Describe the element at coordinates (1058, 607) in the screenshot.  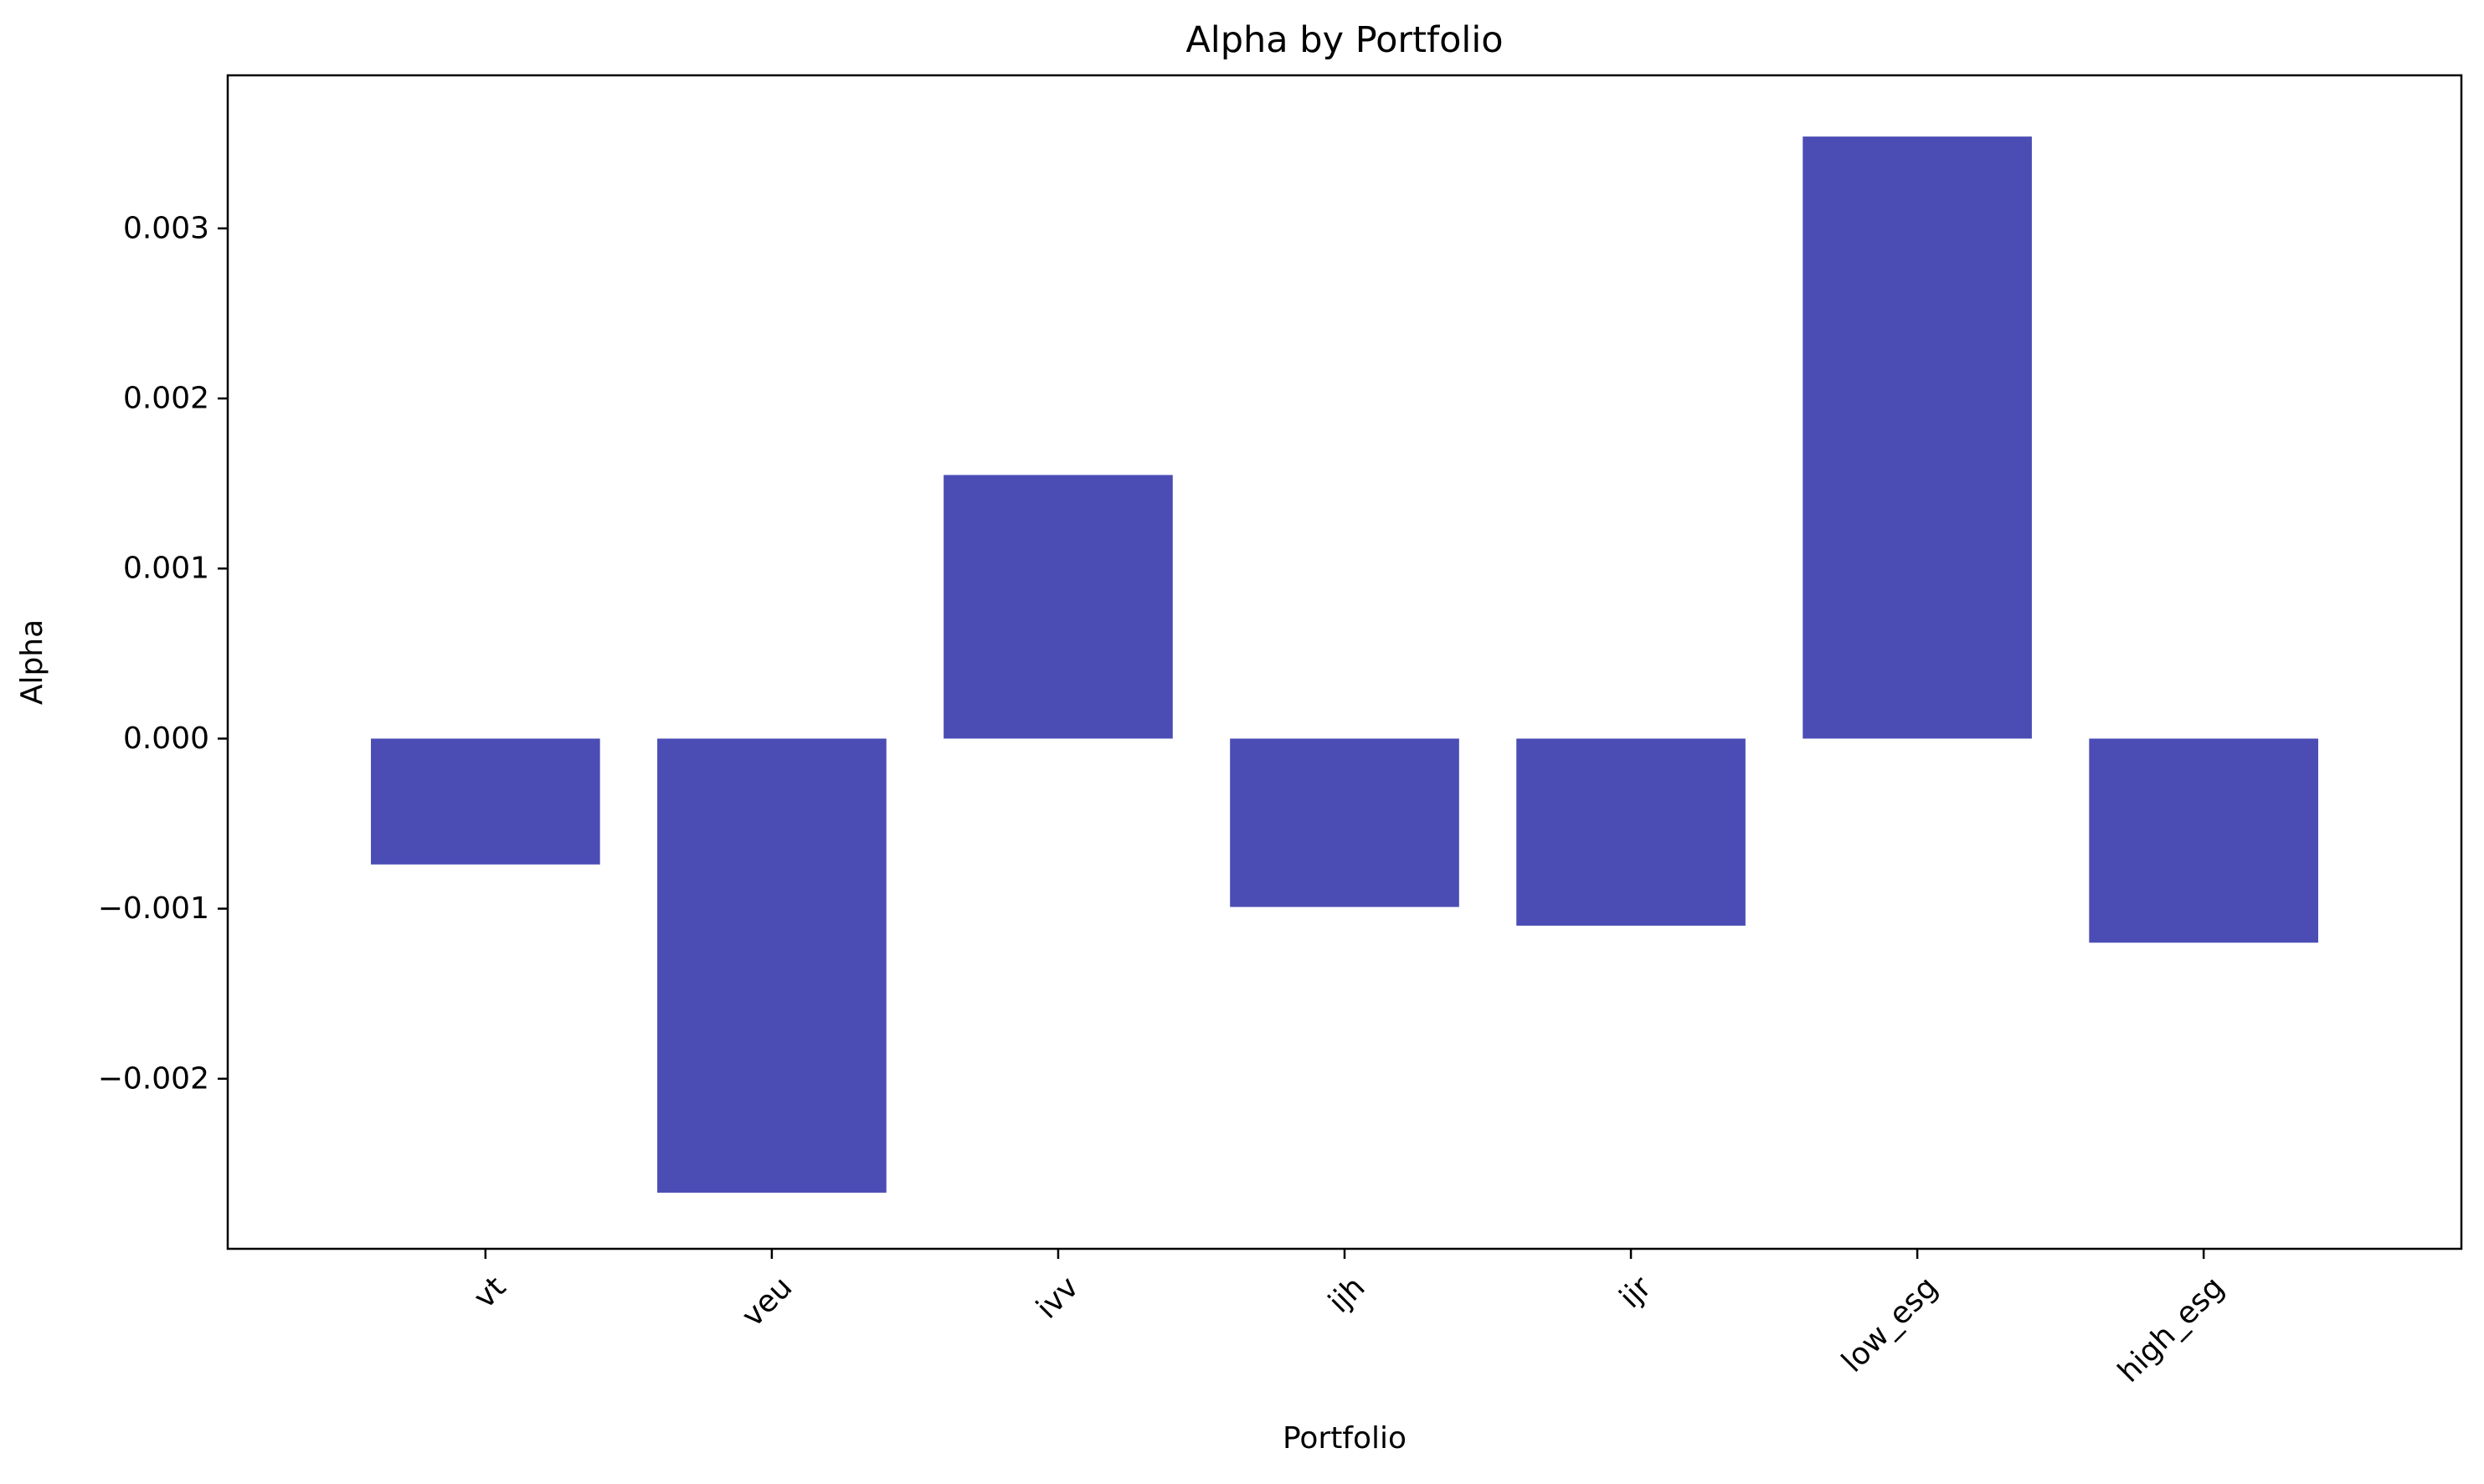
I see `bar-ivv` at that location.